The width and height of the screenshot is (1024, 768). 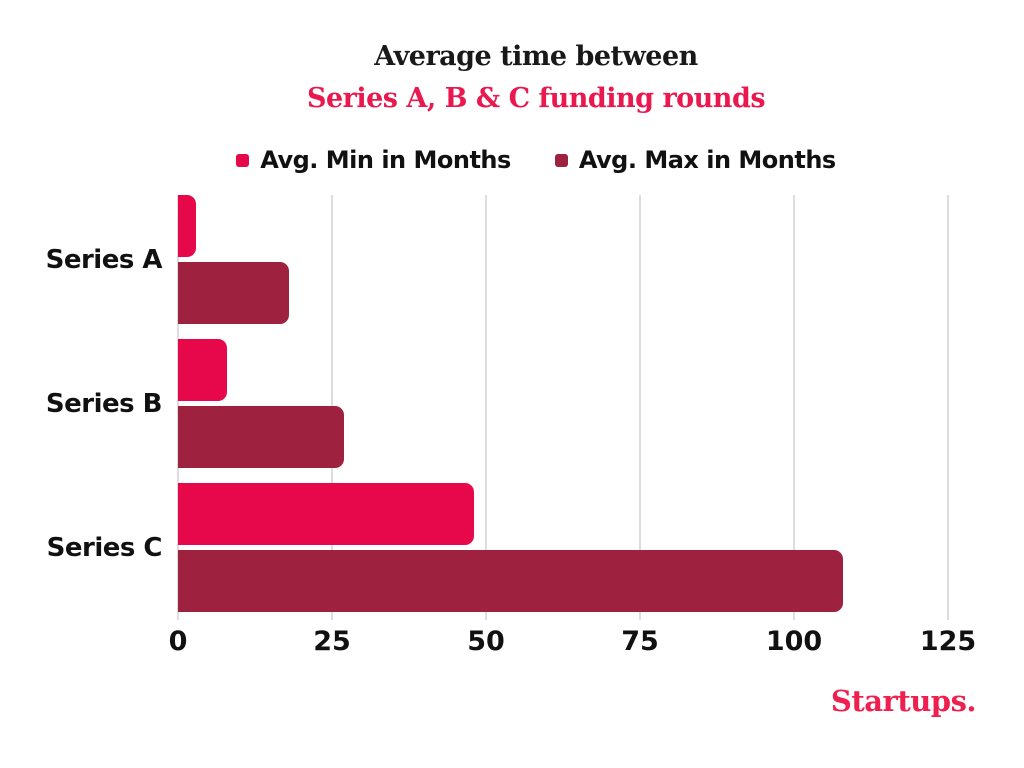 I want to click on startups-logo: Startups., so click(x=903, y=701).